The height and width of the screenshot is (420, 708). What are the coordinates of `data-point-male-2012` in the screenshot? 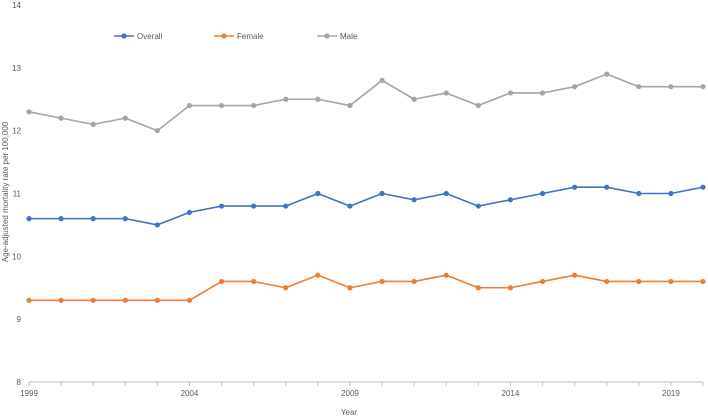 It's located at (446, 93).